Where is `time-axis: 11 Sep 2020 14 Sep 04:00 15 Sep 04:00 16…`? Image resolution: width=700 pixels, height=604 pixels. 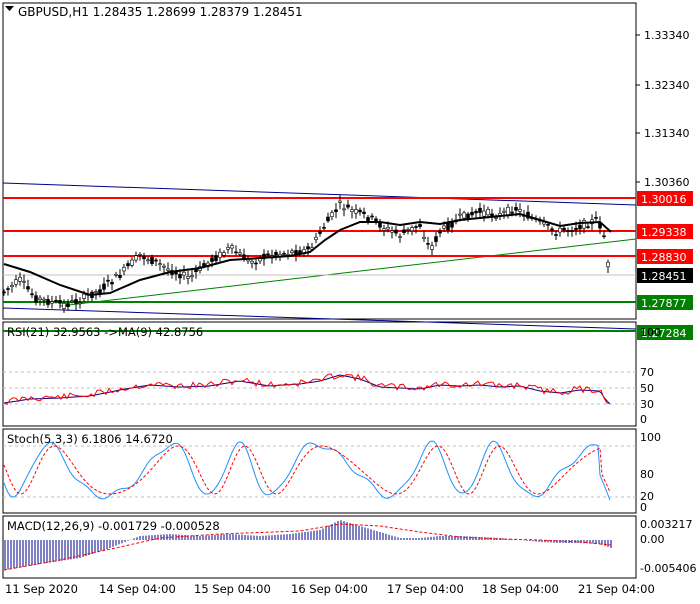 time-axis: 11 Sep 2020 14 Sep 04:00 15 Sep 04:00 16… is located at coordinates (330, 589).